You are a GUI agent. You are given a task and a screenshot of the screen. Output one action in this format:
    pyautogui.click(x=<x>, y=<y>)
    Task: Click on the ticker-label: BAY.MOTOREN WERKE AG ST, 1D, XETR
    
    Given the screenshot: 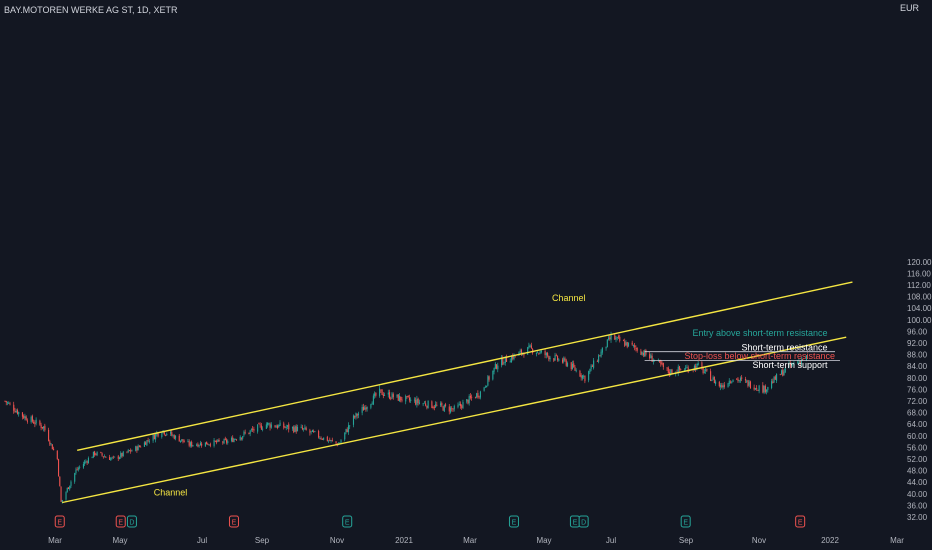 What is the action you would take?
    pyautogui.click(x=91, y=10)
    